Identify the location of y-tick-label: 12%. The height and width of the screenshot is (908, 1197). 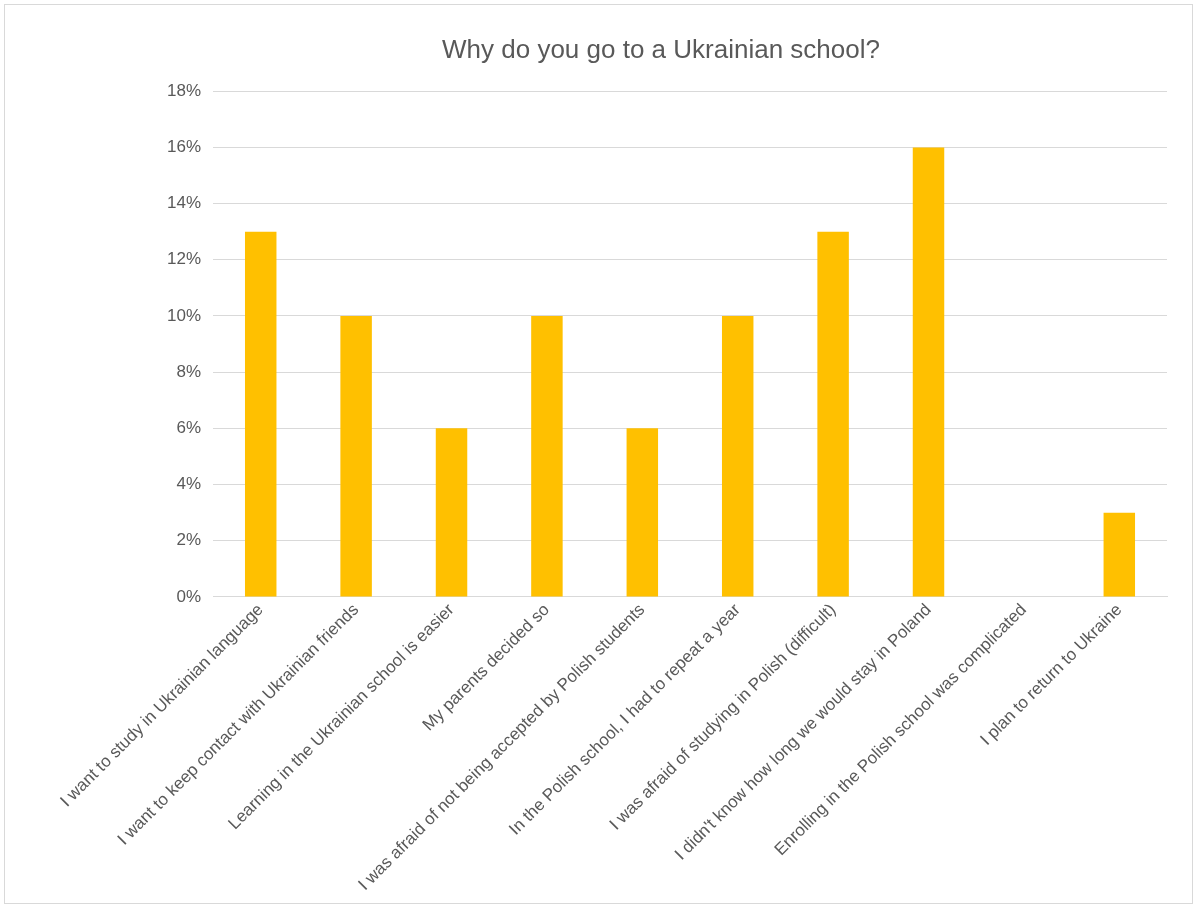
(184, 259).